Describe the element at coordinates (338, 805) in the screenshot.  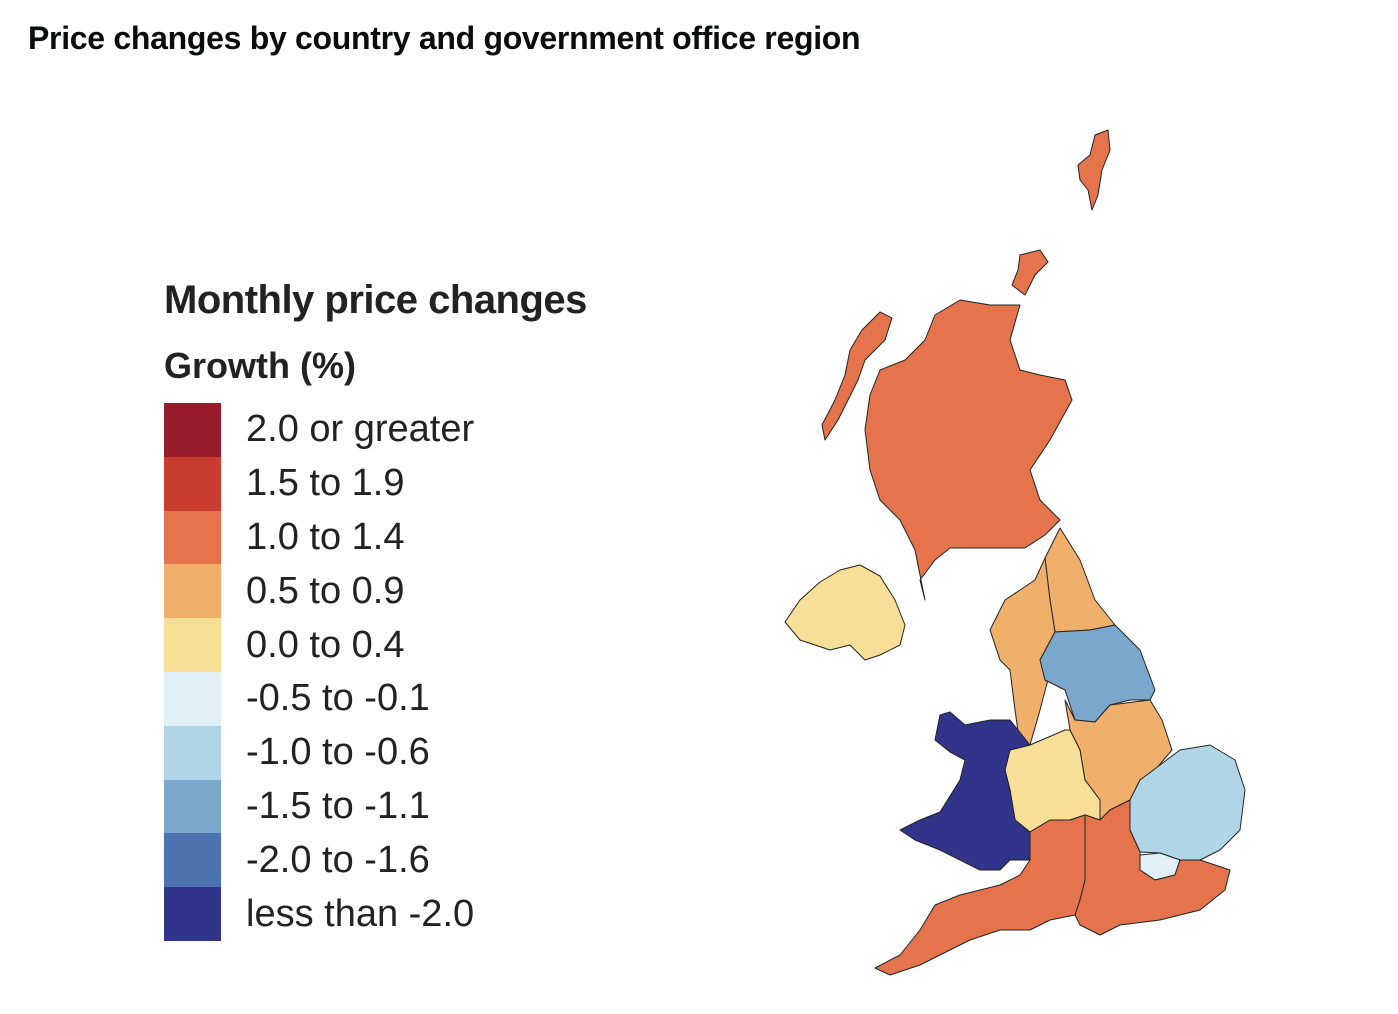
I see `legend-label: -1.5 to -1.1` at that location.